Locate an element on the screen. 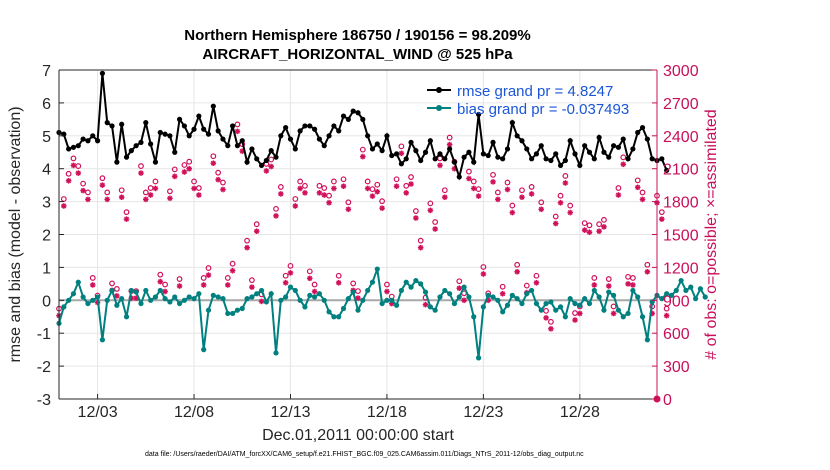 The width and height of the screenshot is (830, 470). y-left-tick-label: -1 is located at coordinates (44, 334).